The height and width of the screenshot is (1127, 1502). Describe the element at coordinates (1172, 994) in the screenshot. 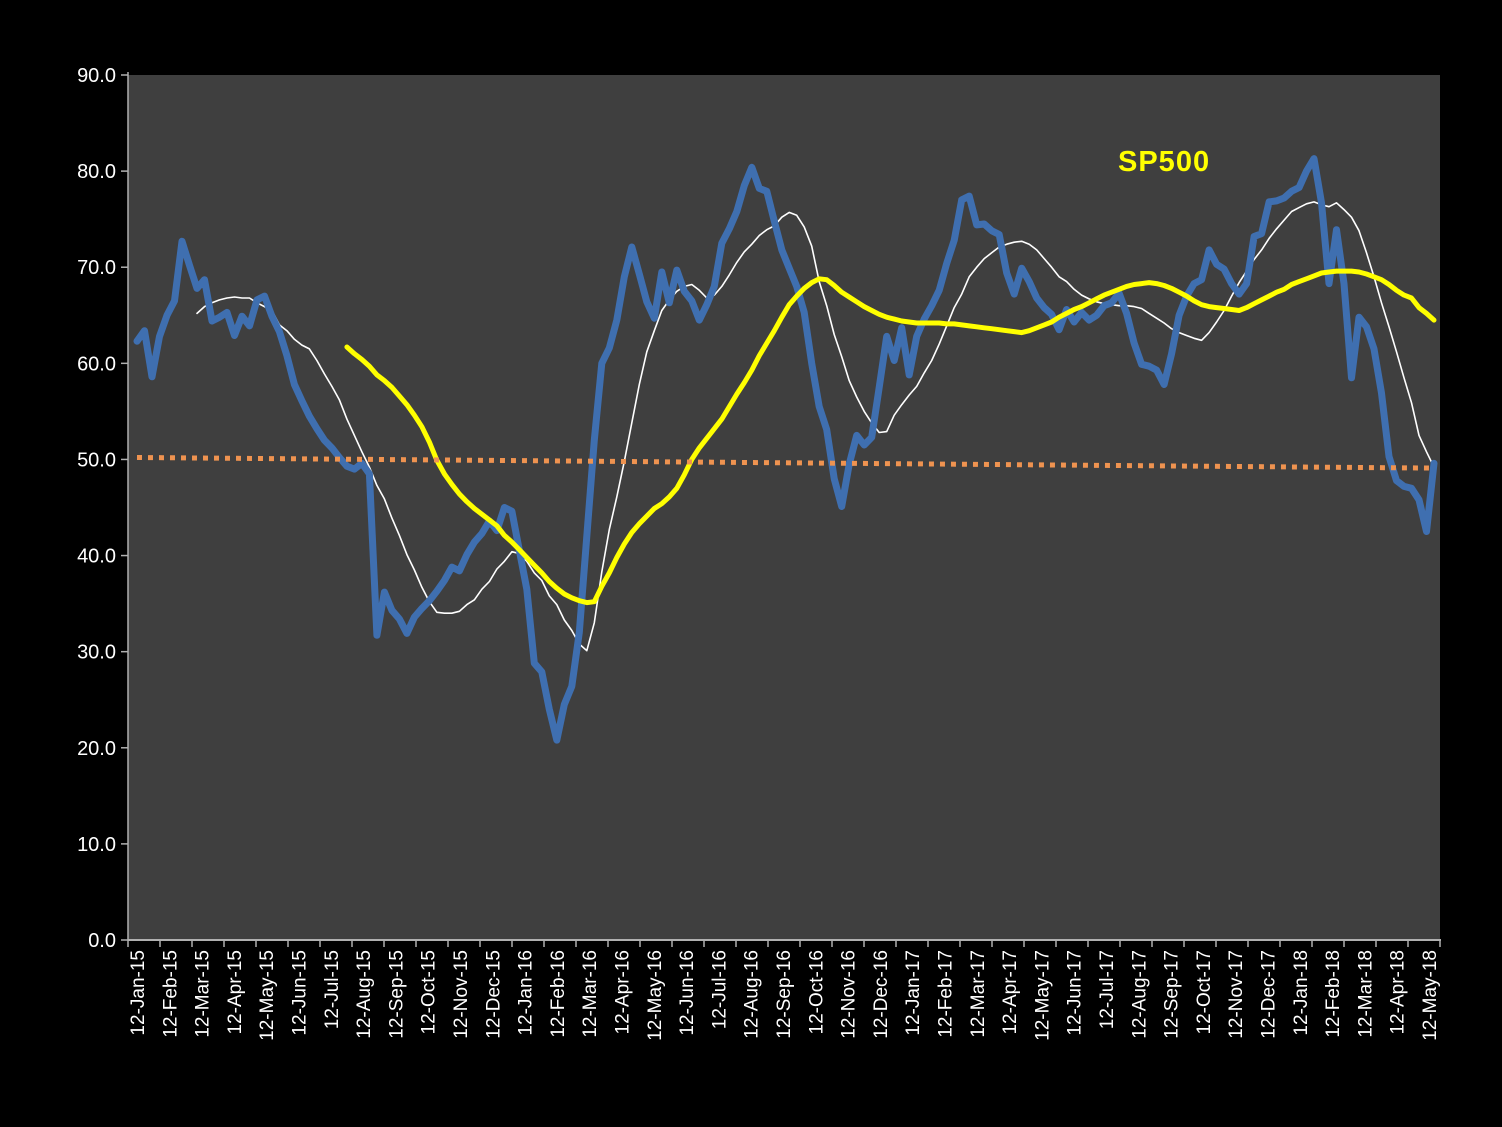

I see `x-axis-tick-label: 12-Sep-17` at that location.